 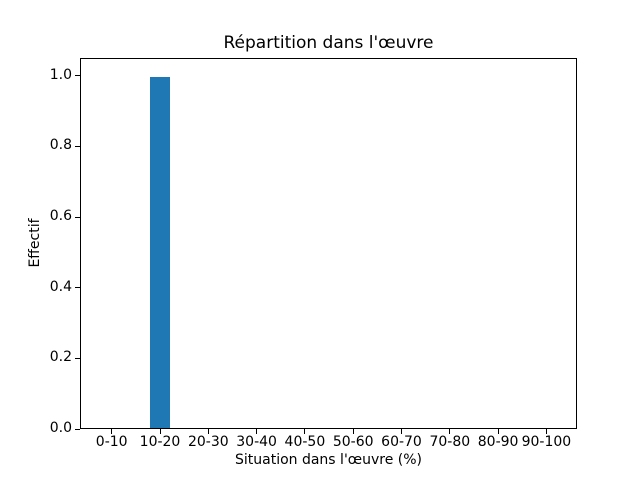 I want to click on x-tick-label: 30-40, so click(x=256, y=442).